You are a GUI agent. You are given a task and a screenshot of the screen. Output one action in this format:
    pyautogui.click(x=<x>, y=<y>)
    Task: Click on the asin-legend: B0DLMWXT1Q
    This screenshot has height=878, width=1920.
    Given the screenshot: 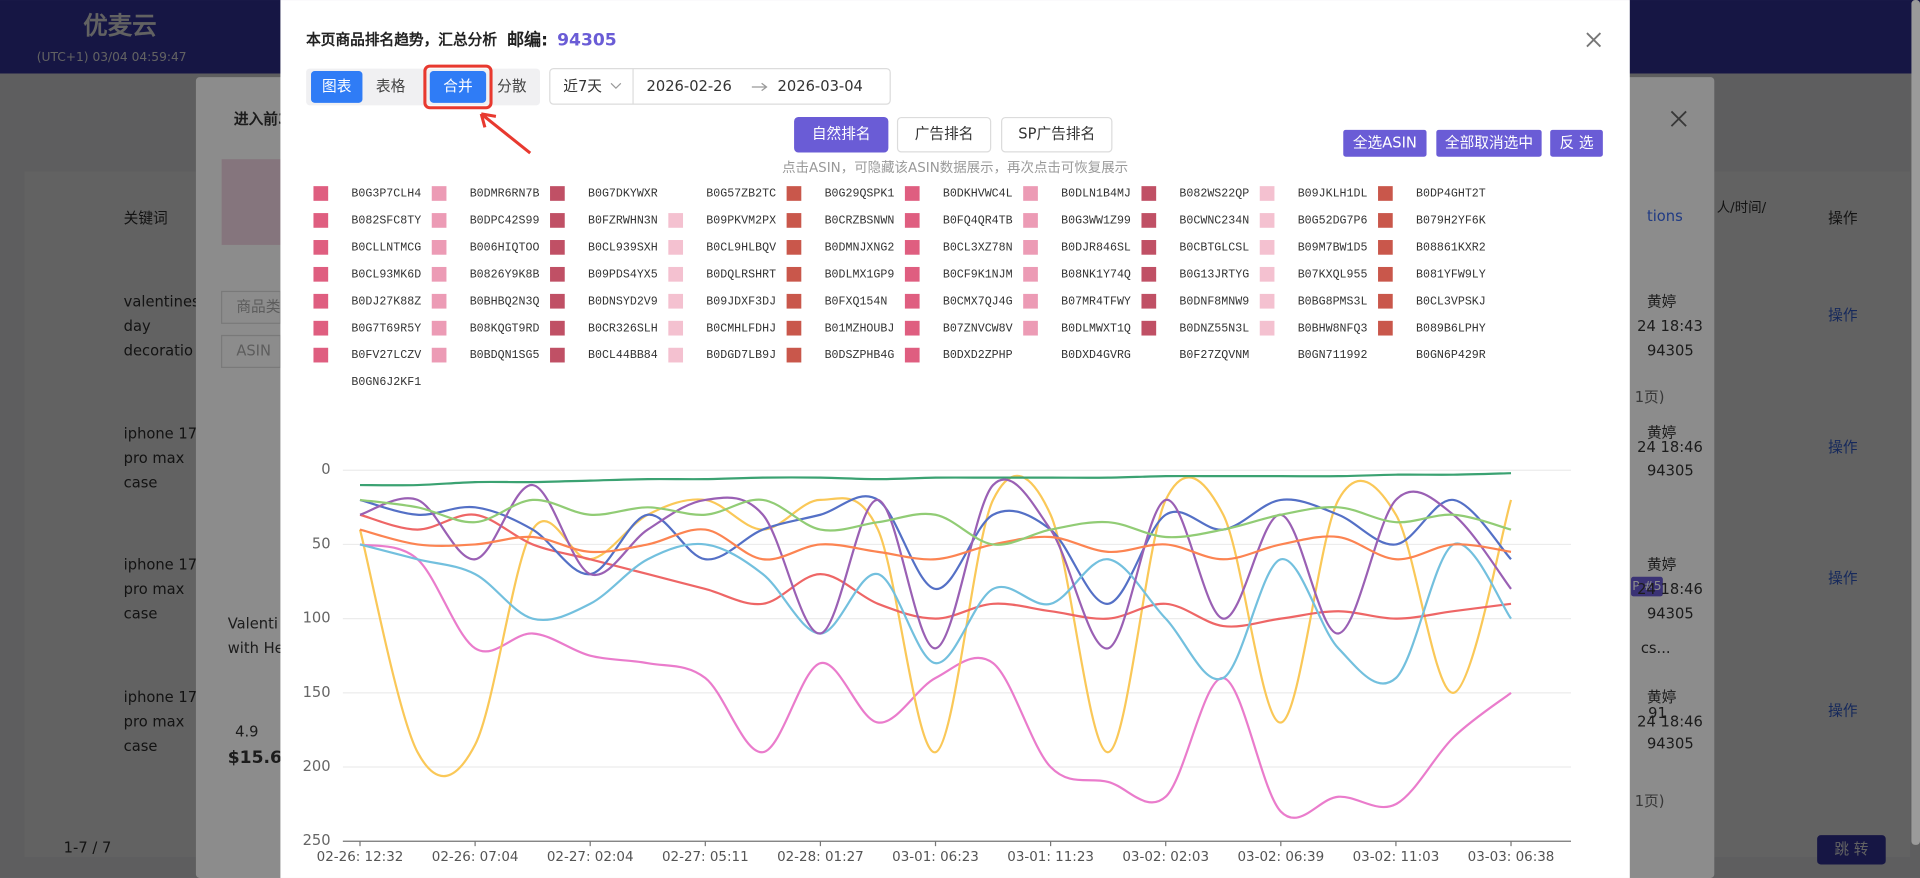 What is the action you would take?
    pyautogui.click(x=1096, y=328)
    